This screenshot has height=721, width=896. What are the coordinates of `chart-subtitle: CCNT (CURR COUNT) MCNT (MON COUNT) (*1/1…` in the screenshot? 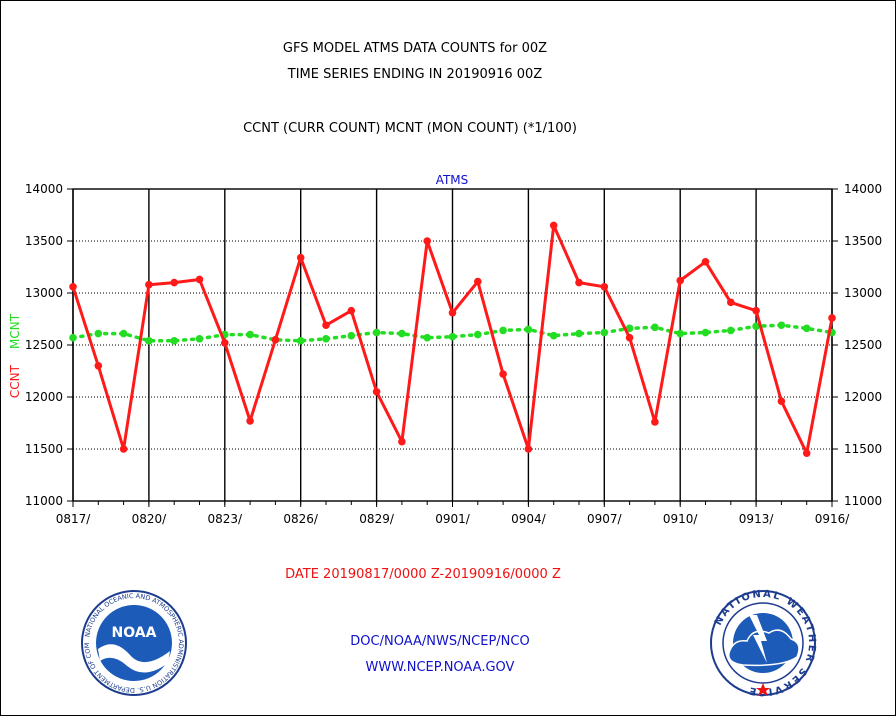 It's located at (410, 128).